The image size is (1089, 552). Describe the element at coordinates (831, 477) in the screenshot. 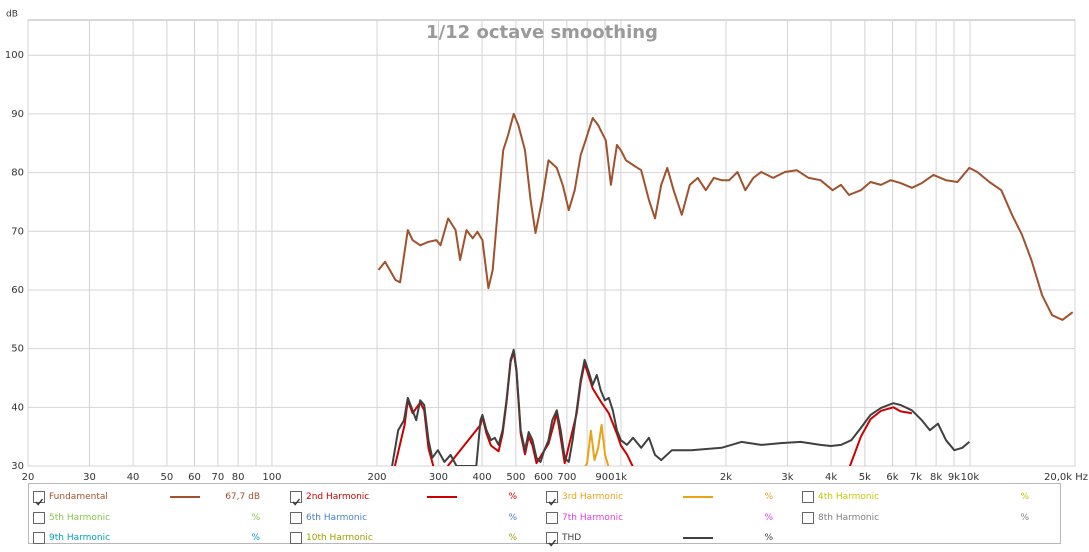

I see `x-tick-label: 4k` at that location.